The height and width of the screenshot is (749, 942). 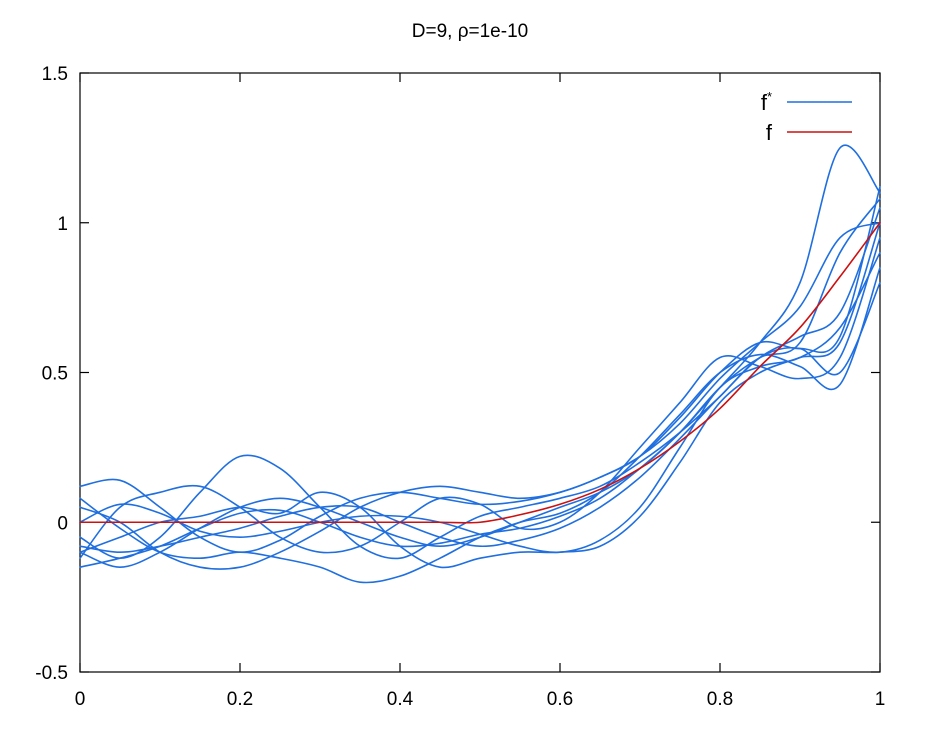 What do you see at coordinates (880, 699) in the screenshot?
I see `x-tick-label: 1` at bounding box center [880, 699].